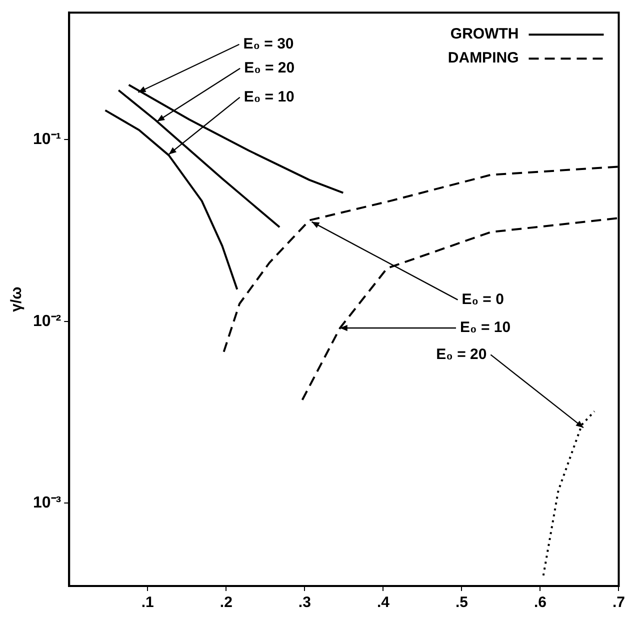 This screenshot has width=628, height=619. Describe the element at coordinates (147, 603) in the screenshot. I see `x-tick-label: .1` at that location.